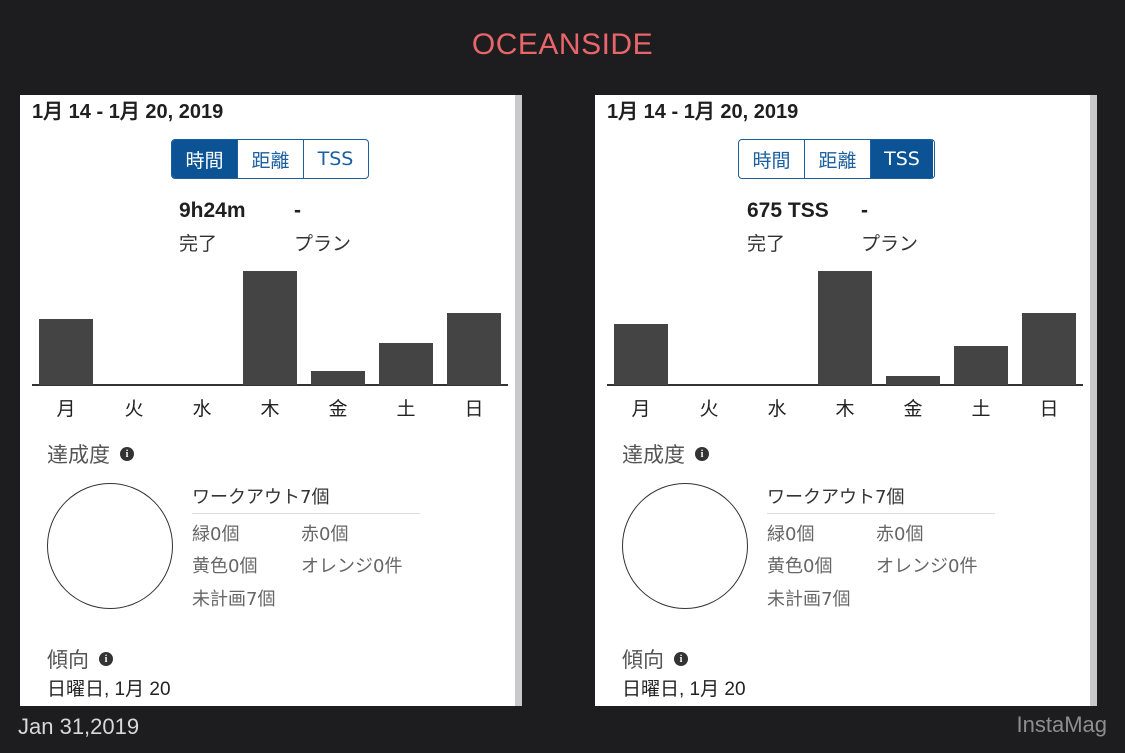  What do you see at coordinates (79, 726) in the screenshot?
I see `post-date: Jan 31,2019` at bounding box center [79, 726].